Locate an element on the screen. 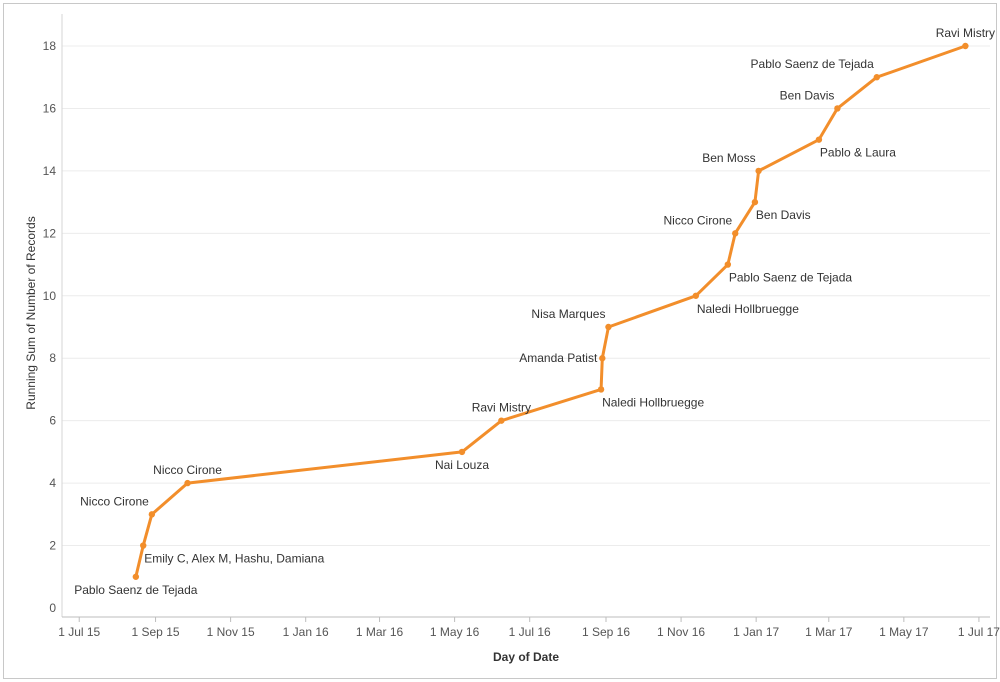  y-tick-label: 6 is located at coordinates (52, 421).